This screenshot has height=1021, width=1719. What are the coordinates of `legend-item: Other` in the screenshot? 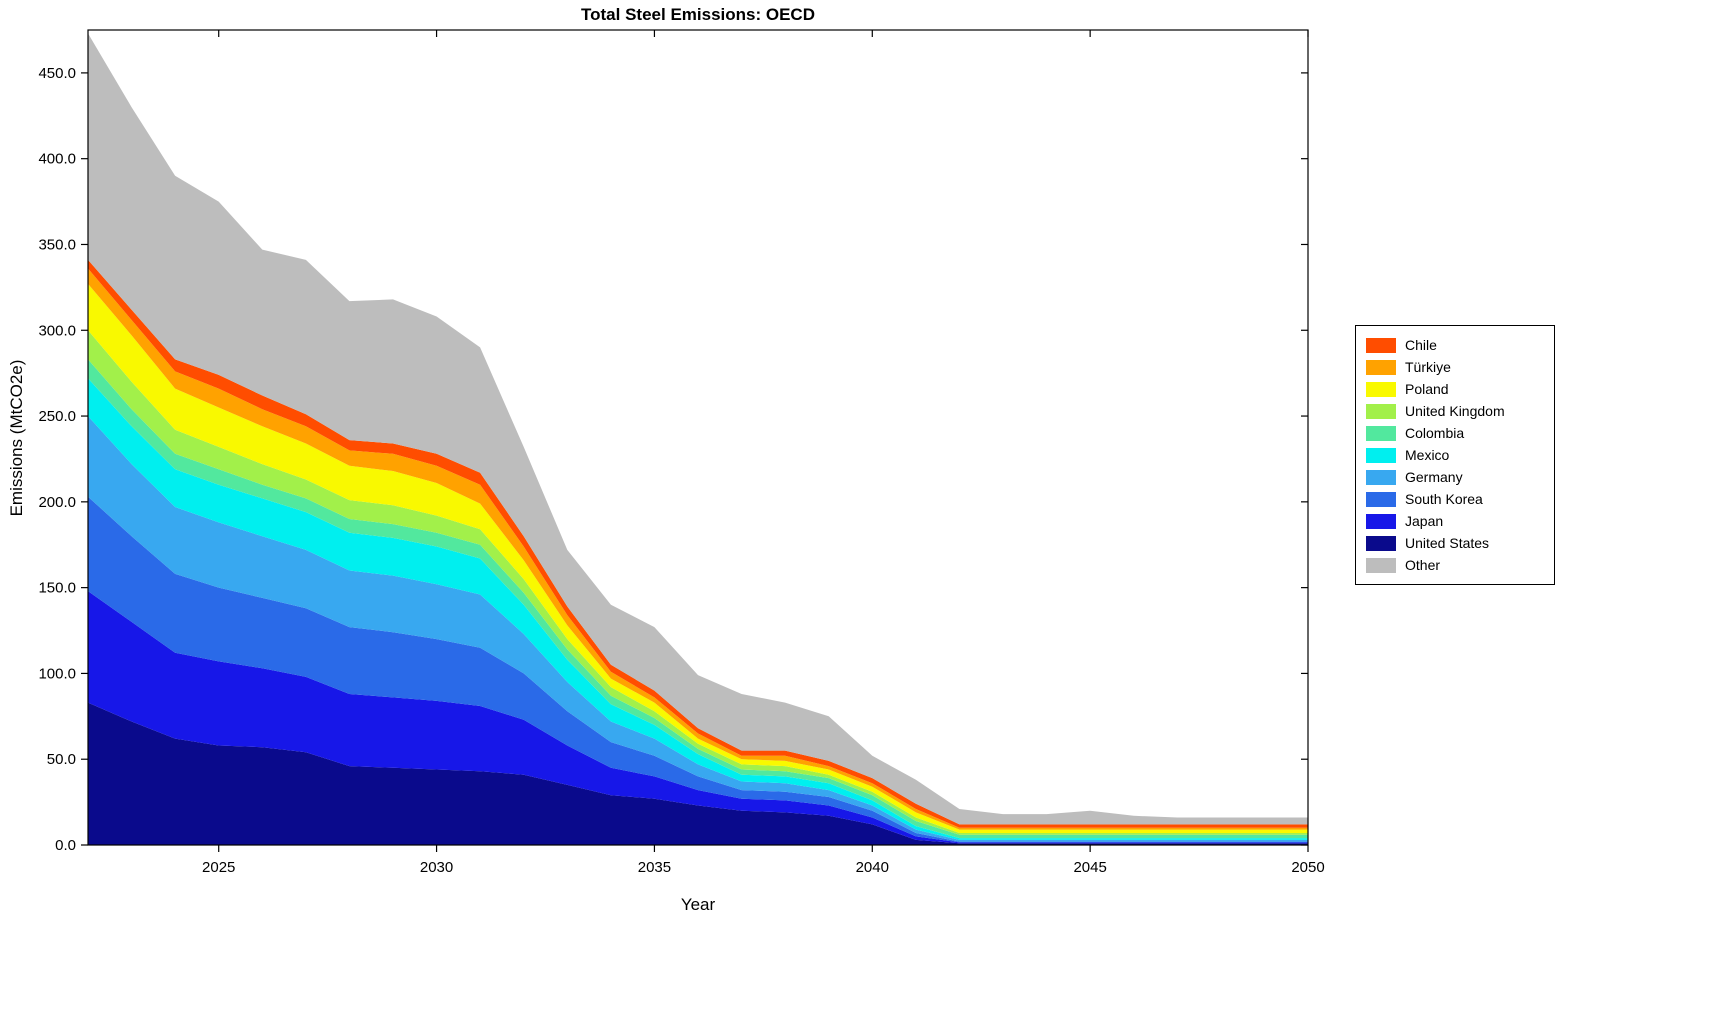 It's located at (1455, 565).